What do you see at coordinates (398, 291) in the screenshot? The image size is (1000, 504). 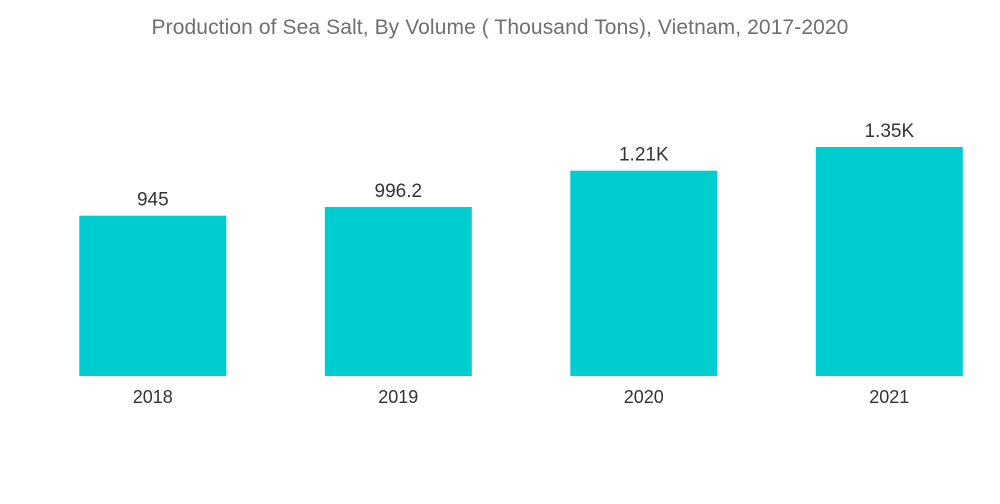 I see `bar-2019` at bounding box center [398, 291].